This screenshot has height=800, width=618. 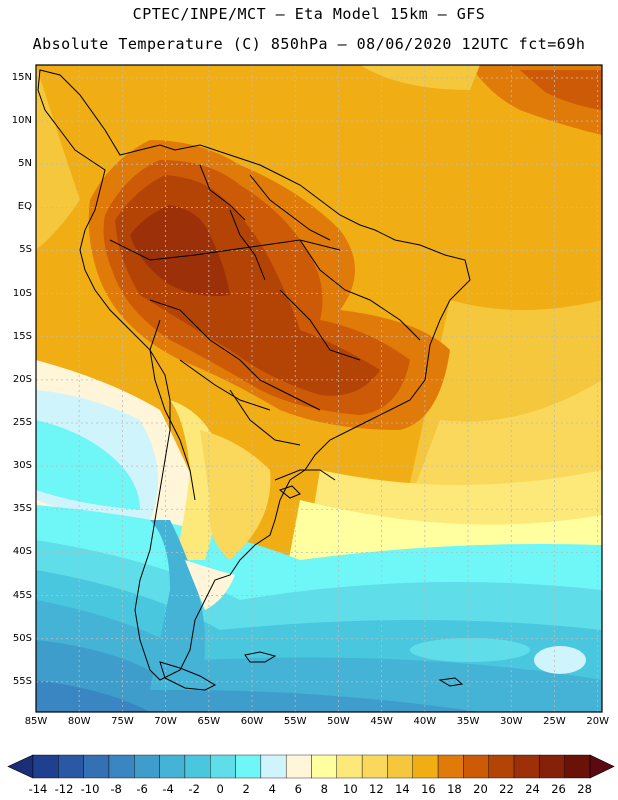 What do you see at coordinates (506, 789) in the screenshot?
I see `colorbar-tick-label: 22` at bounding box center [506, 789].